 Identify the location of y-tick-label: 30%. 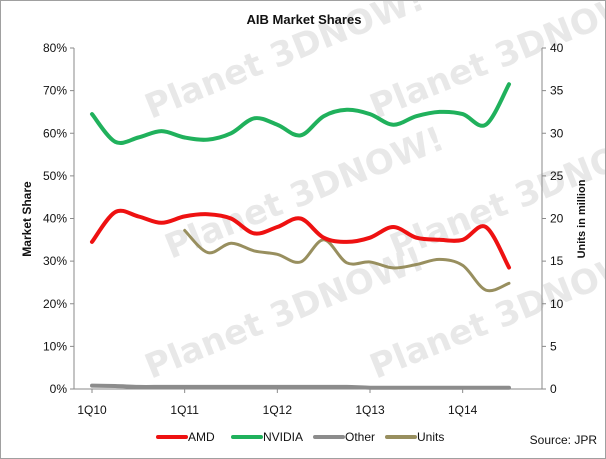
(55, 261).